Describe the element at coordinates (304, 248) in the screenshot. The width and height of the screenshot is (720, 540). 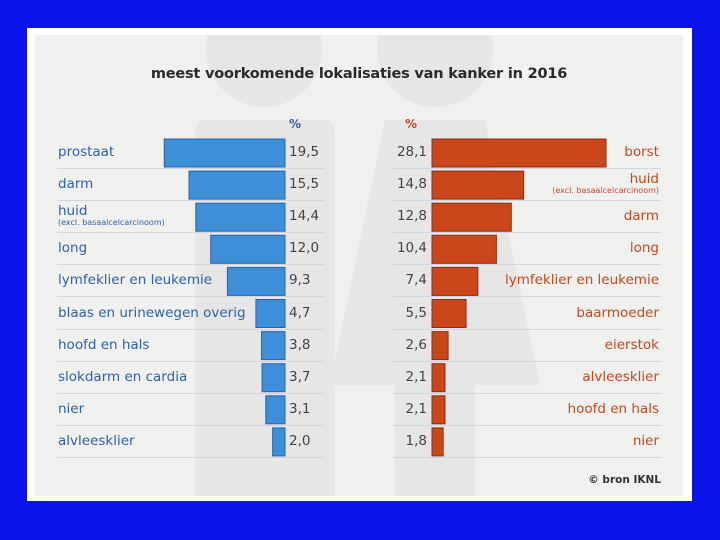
I see `men-value-label: 12,0` at that location.